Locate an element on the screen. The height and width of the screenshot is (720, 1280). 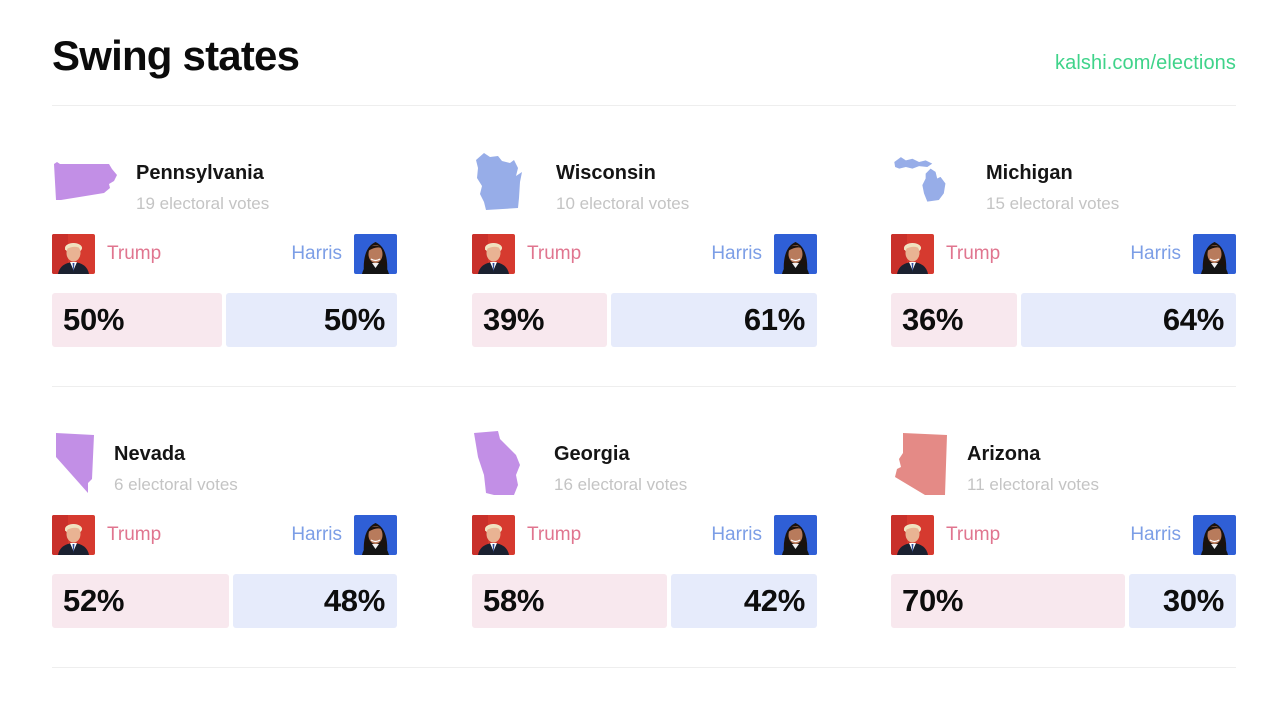
odds-bar: 70% 30% is located at coordinates (1063, 601).